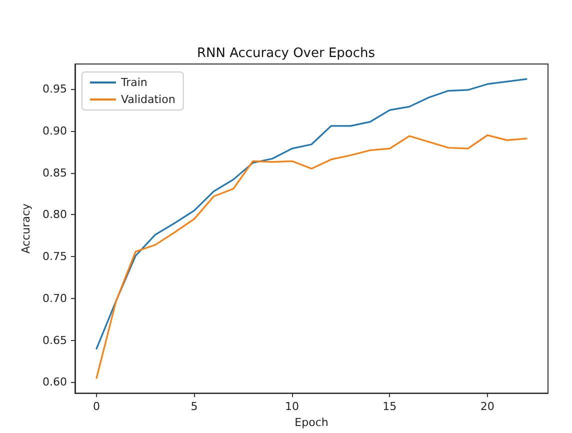 The height and width of the screenshot is (433, 572). I want to click on x-tick-label: 10, so click(291, 407).